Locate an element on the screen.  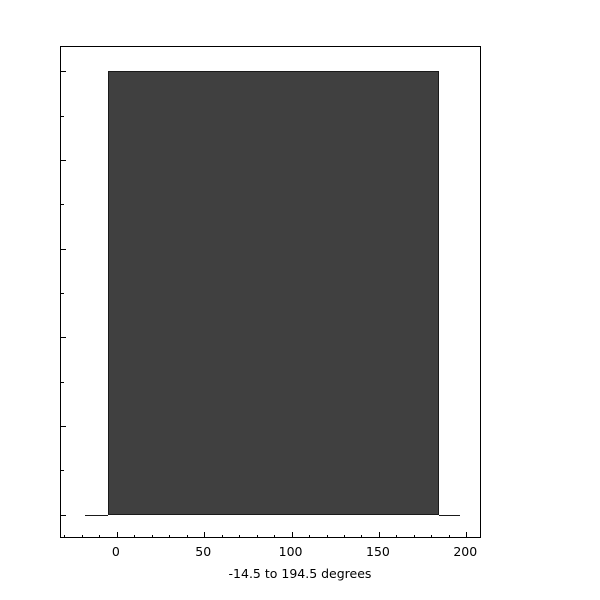
x-axis-tick-label: 200 is located at coordinates (465, 551).